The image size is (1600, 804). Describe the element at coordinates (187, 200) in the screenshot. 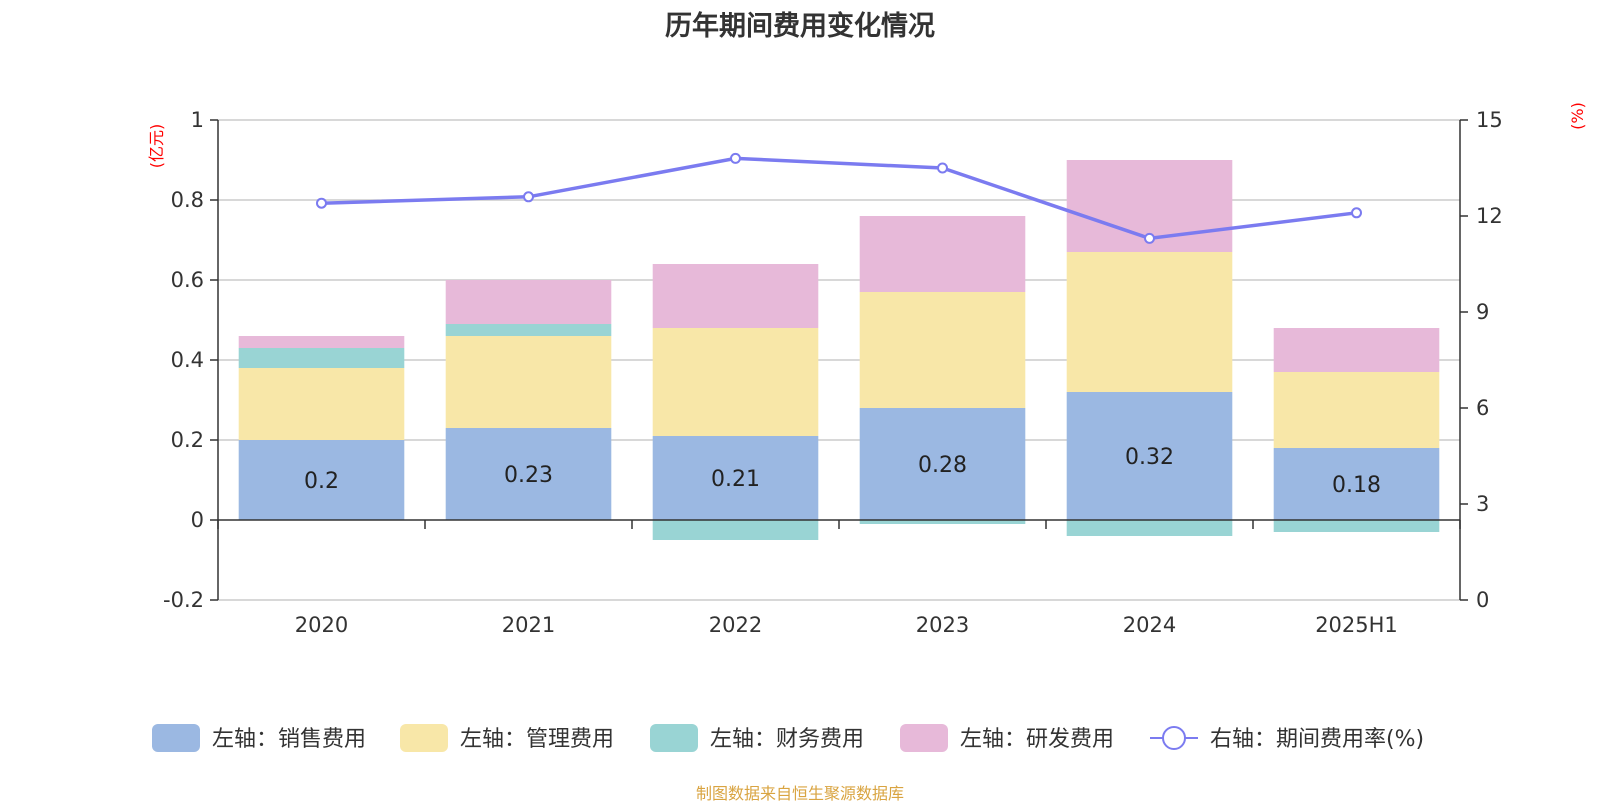

I see `left-tick-label: 0.8` at that location.